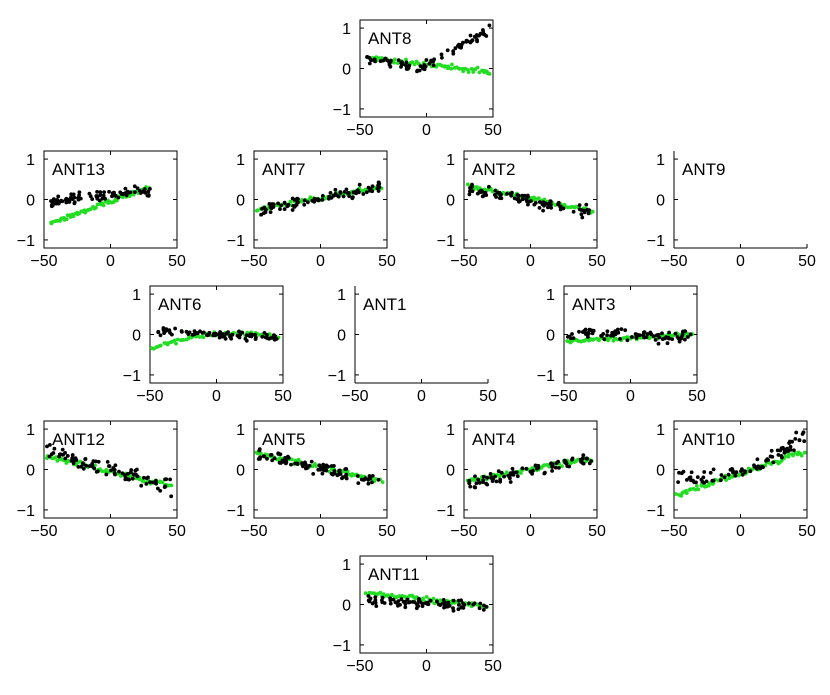  What do you see at coordinates (179, 304) in the screenshot?
I see `panel-title: ANT6` at bounding box center [179, 304].